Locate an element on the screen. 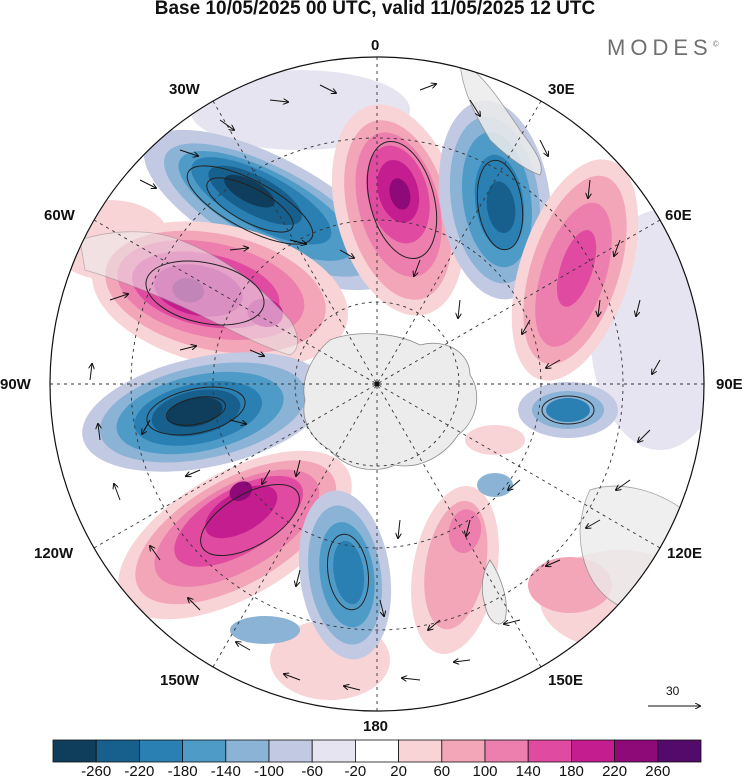  label-150e: 150E is located at coordinates (566, 680).